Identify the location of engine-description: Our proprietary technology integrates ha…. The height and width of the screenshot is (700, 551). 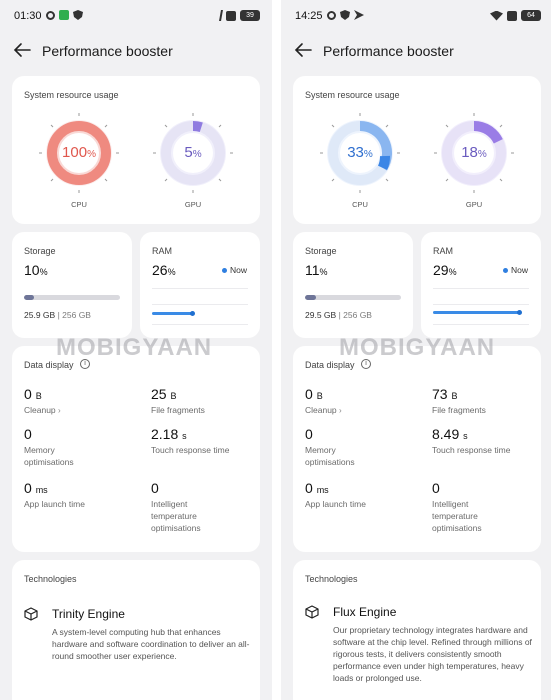
(432, 654).